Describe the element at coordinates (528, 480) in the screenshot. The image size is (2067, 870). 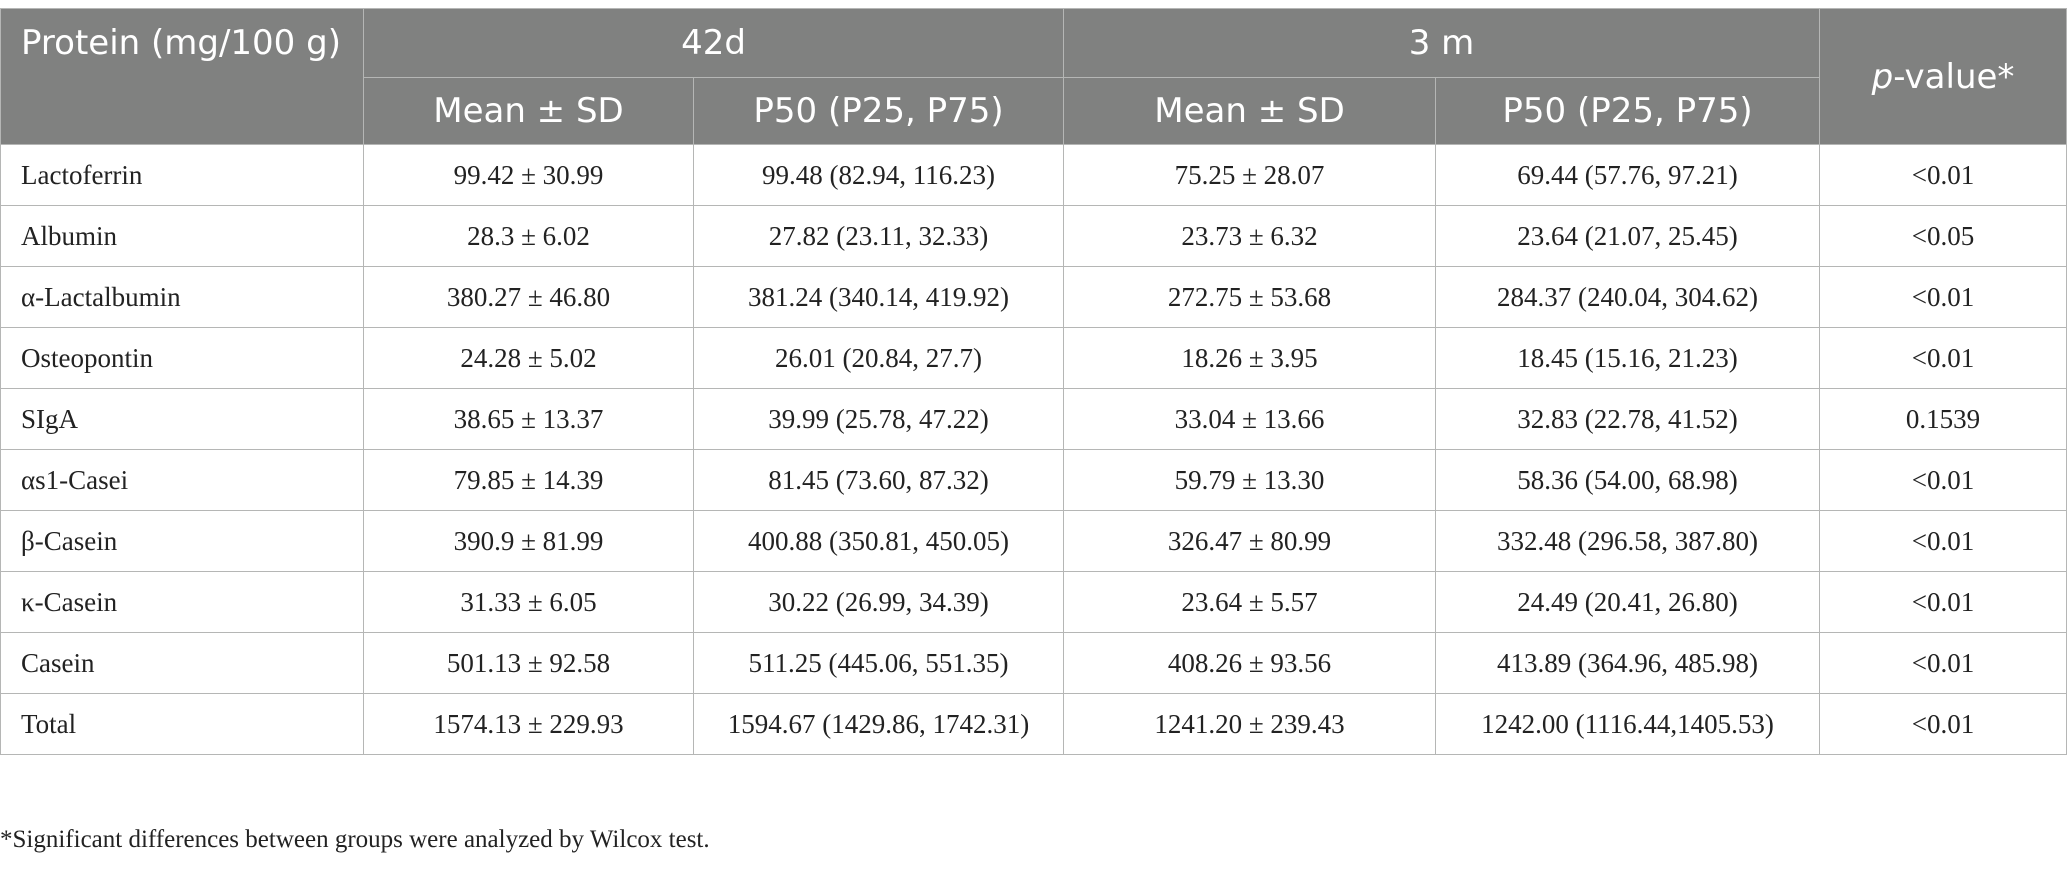
I see `cell-42d-mean-sd: 79.85 ± 14.39` at that location.